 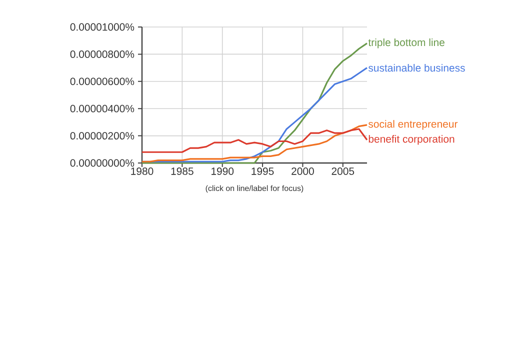 I want to click on x-tick-label: 2000, so click(x=303, y=171).